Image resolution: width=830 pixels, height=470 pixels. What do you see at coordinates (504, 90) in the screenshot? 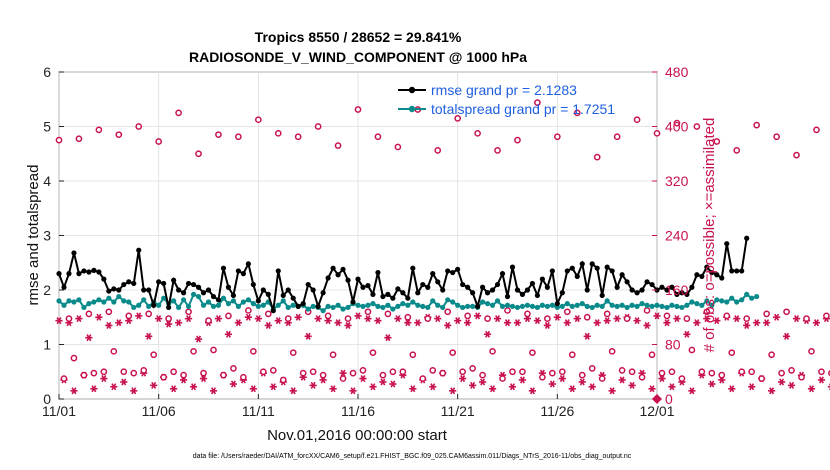
I see `legend-rmse-label: rmse grand pr = 2.1283` at bounding box center [504, 90].